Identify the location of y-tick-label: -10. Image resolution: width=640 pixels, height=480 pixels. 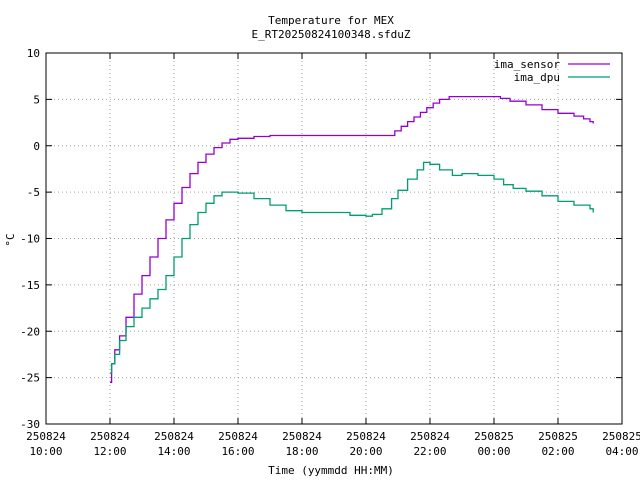
(30, 239).